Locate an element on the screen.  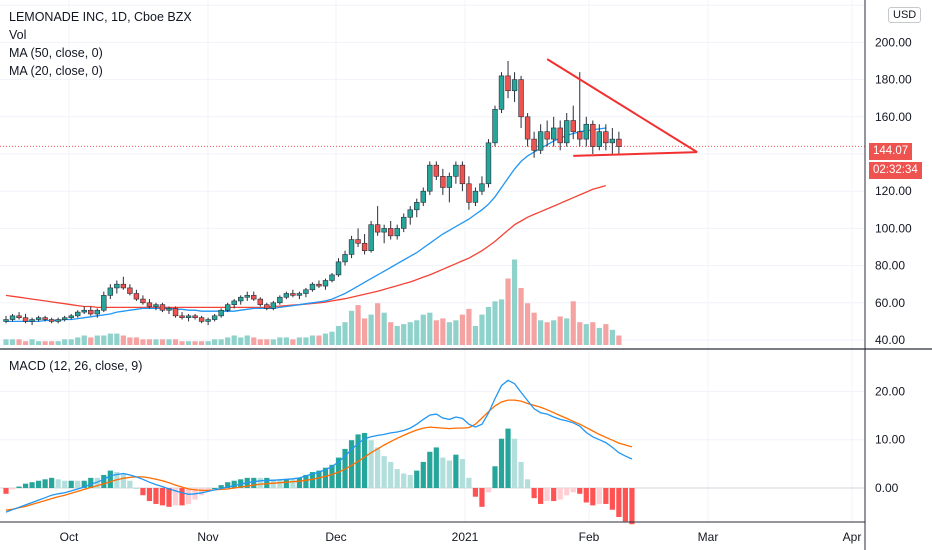
x-tick-label: Nov is located at coordinates (207, 537).